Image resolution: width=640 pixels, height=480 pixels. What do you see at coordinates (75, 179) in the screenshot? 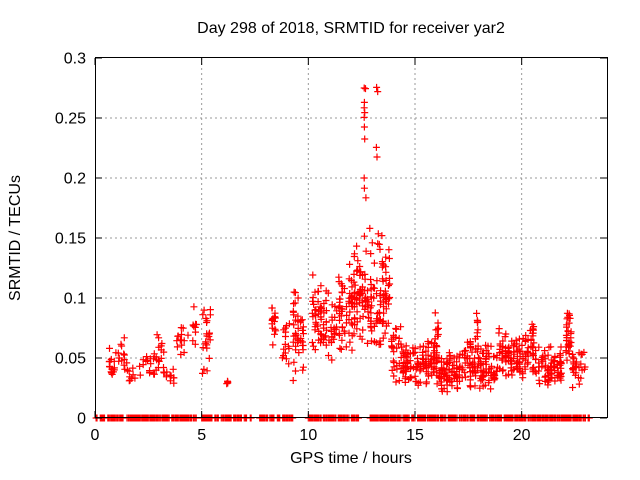
I see `y-tick-label: 0.2` at bounding box center [75, 179].